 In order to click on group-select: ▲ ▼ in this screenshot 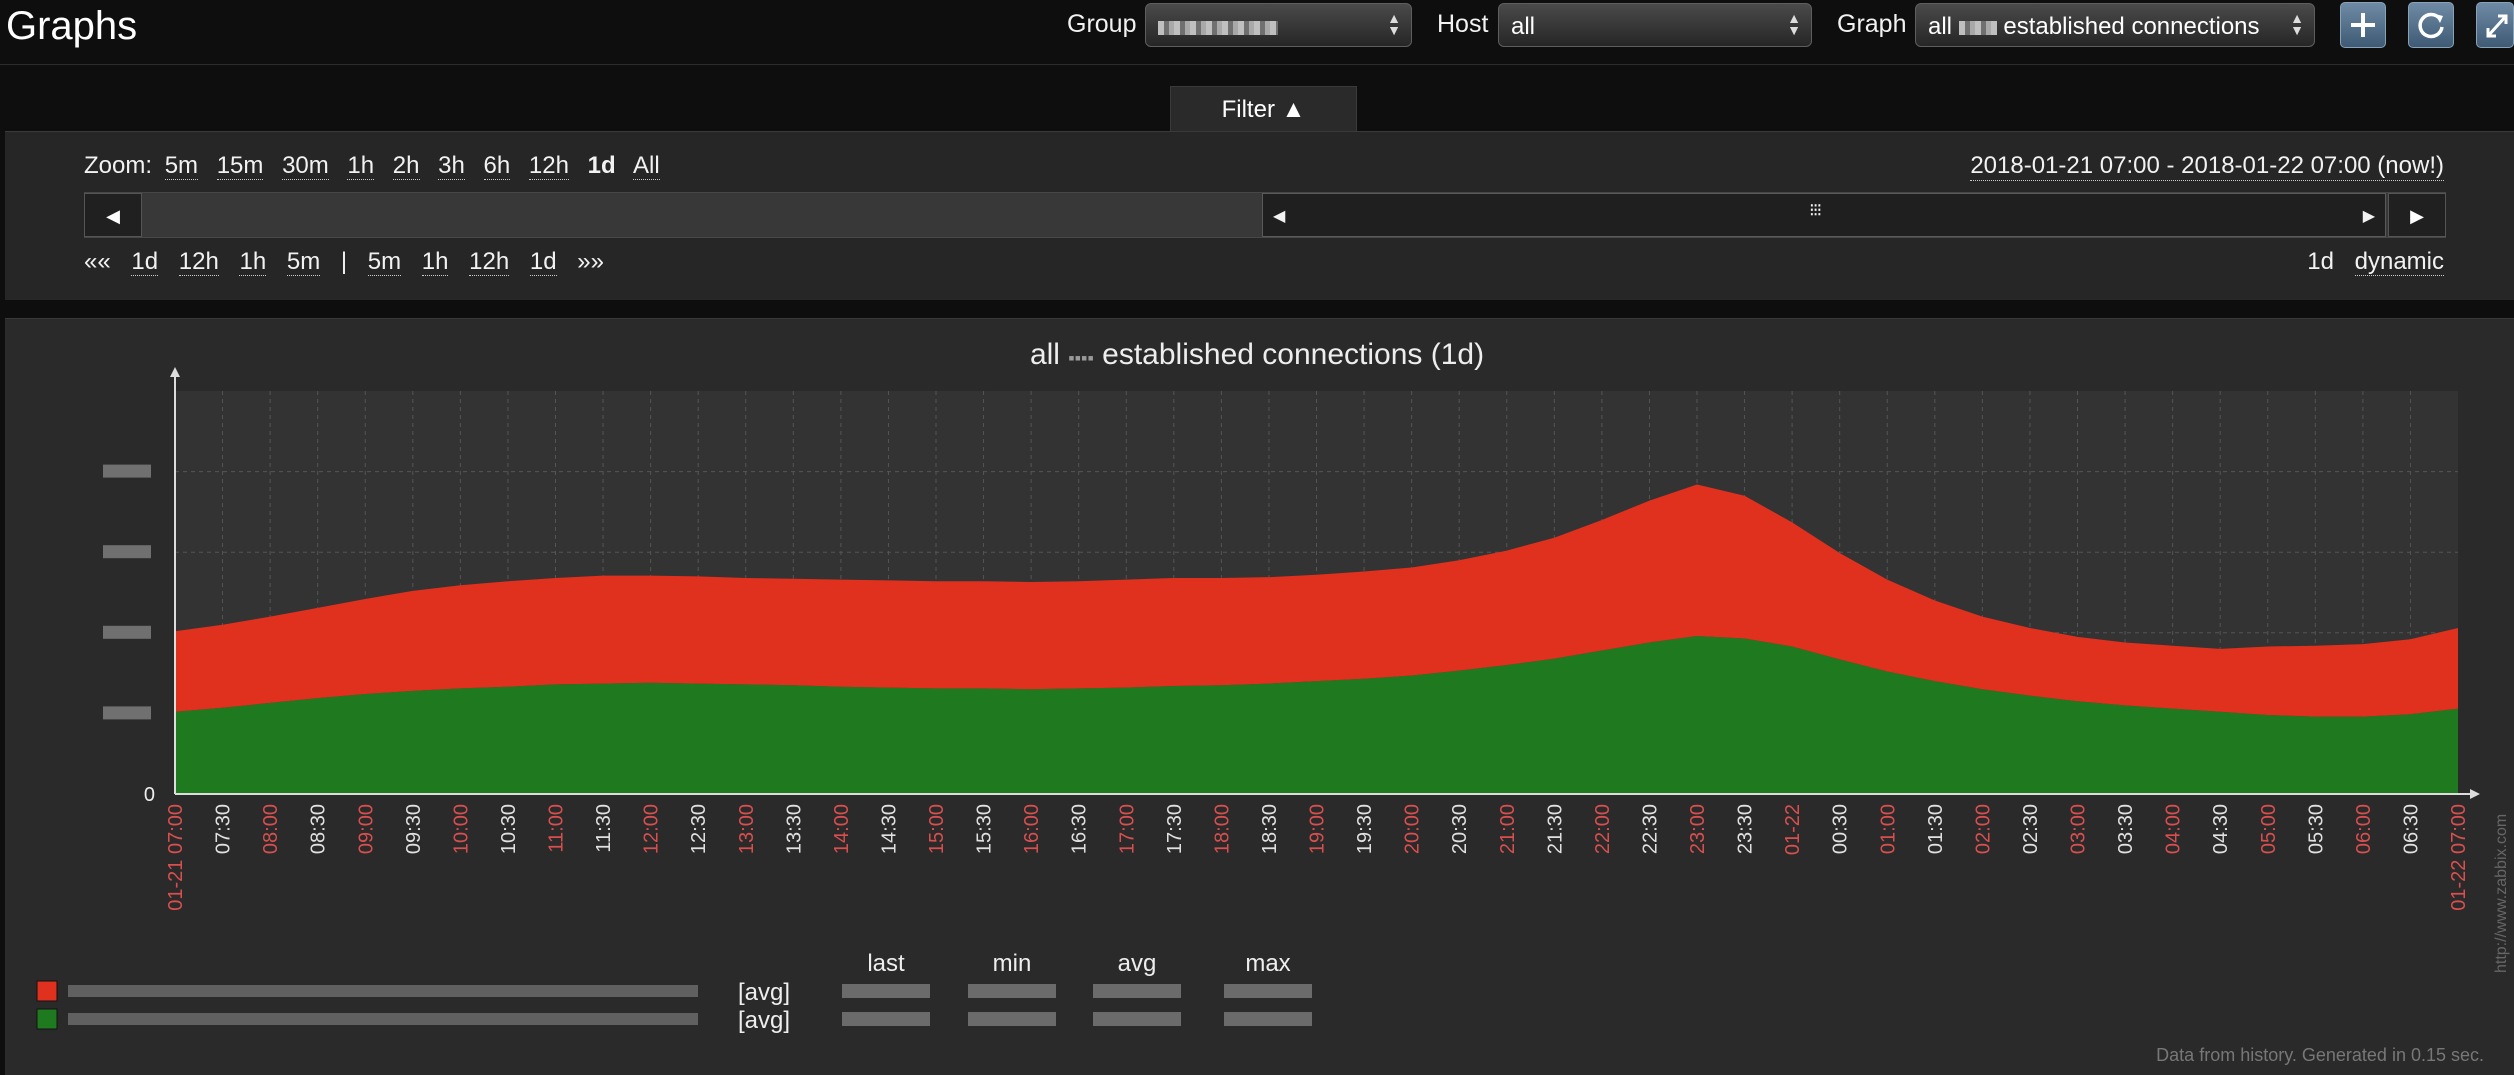, I will do `click(1278, 25)`.